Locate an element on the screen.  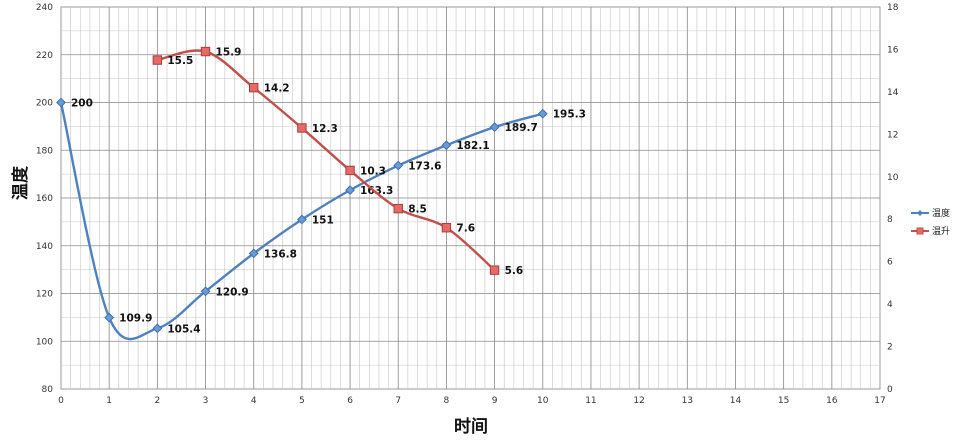
legend-item-temperature-rise: 温升 is located at coordinates (930, 231).